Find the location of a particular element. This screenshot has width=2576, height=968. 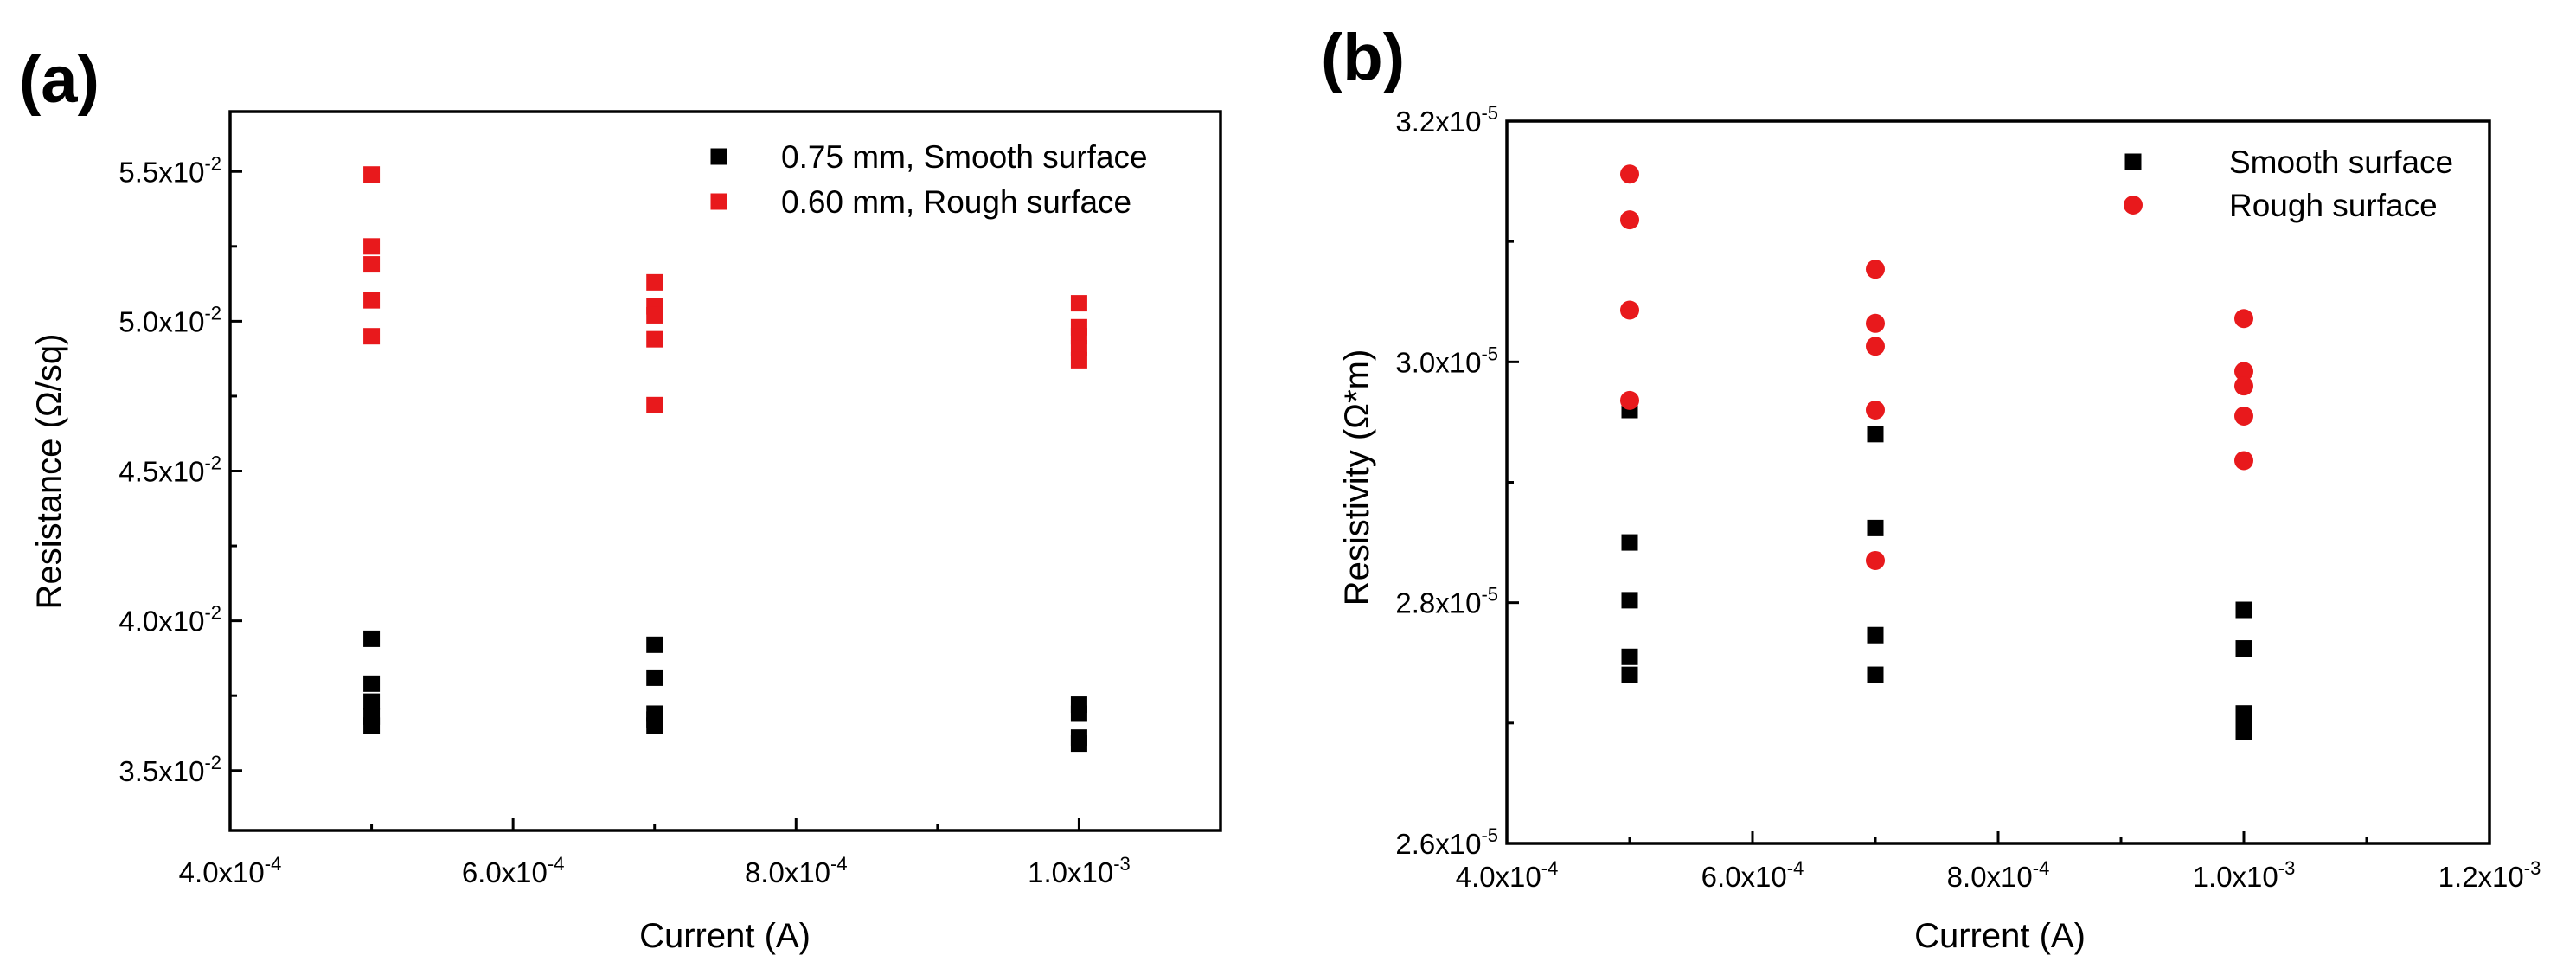

legend-label: 0.60 mm, Rough surface is located at coordinates (956, 202).